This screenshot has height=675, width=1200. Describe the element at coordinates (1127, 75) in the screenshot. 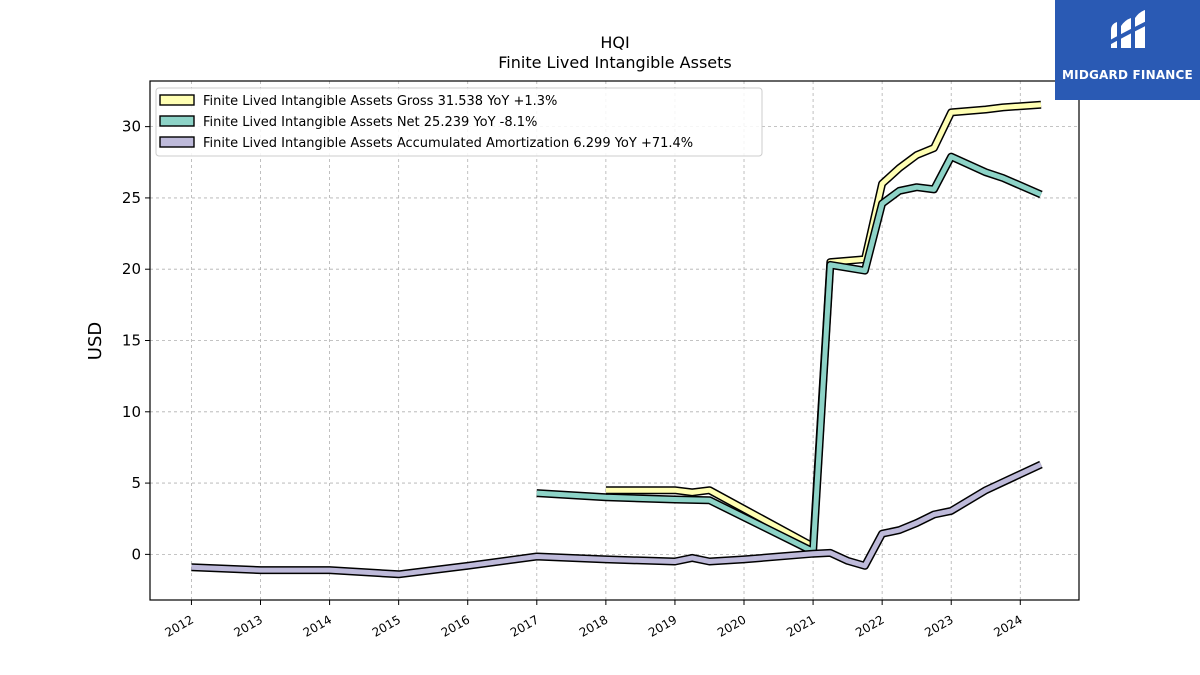

I see `brand-name: MIDGARD FINANCE` at that location.